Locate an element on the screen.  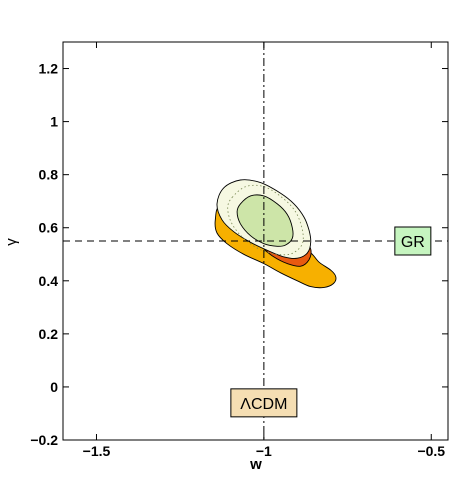
y-tick-label: −0.2 is located at coordinates (44, 440).